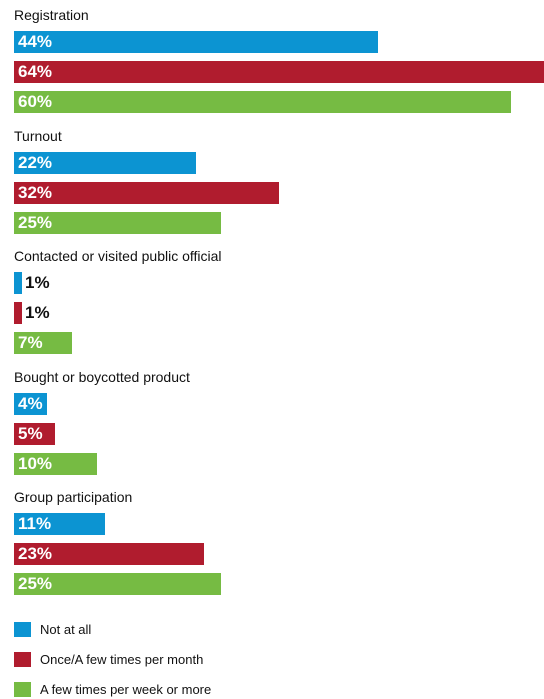 The image size is (544, 699). What do you see at coordinates (102, 376) in the screenshot?
I see `group-label-bought-or-boycotted-product: Bought or boycotted product` at bounding box center [102, 376].